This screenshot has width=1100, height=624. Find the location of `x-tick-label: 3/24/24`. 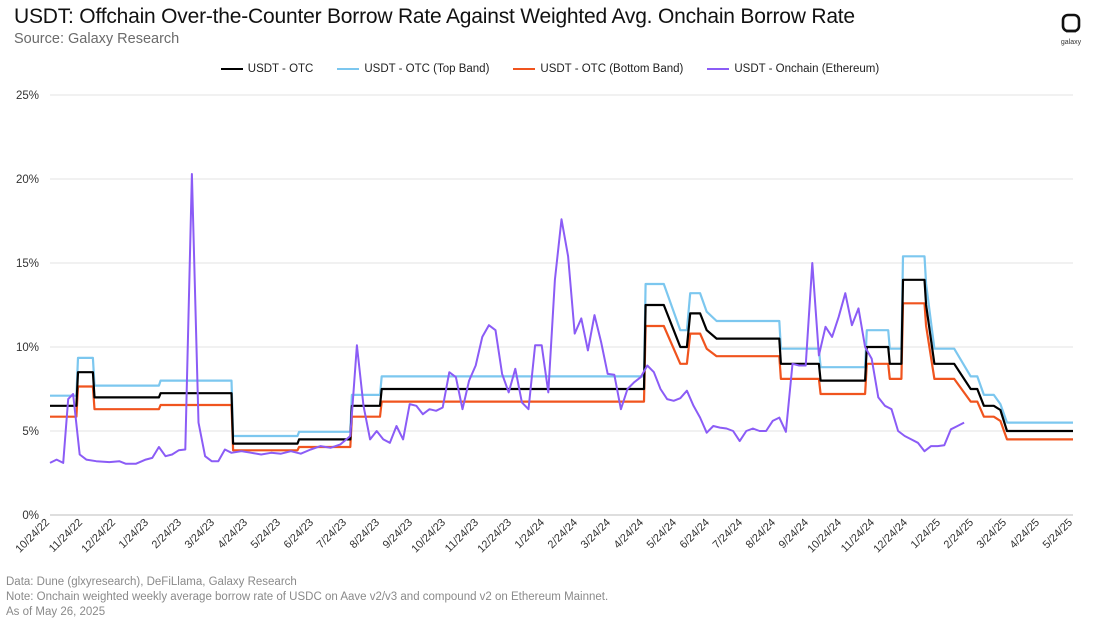

x-tick-label: 3/24/24 is located at coordinates (596, 534).